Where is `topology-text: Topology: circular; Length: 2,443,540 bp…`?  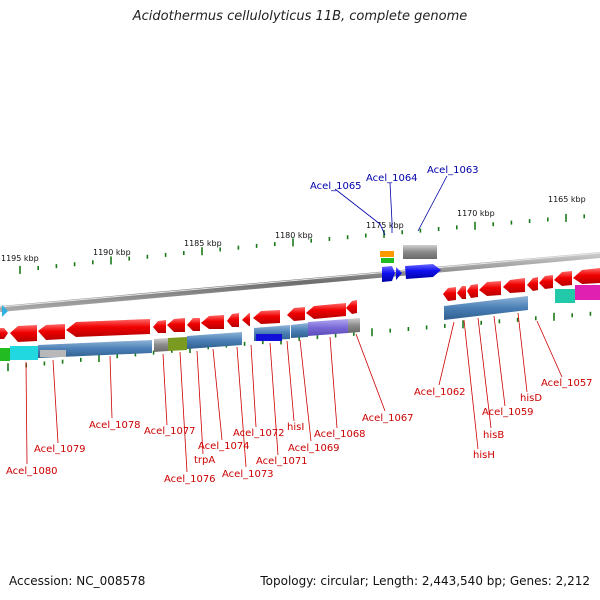 topology-text: Topology: circular; Length: 2,443,540 bp… is located at coordinates (425, 581).